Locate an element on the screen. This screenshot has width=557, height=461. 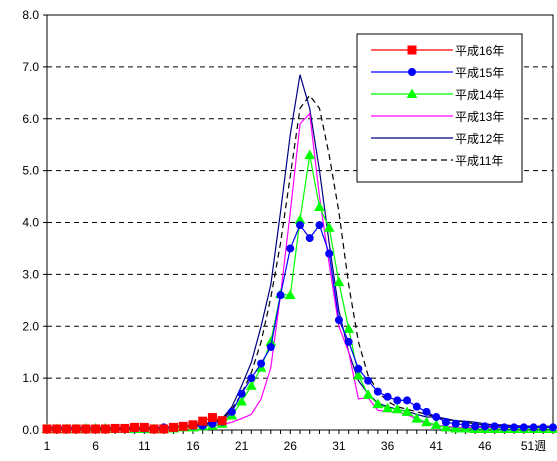
x-tick-label: 51週 is located at coordinates (533, 446).